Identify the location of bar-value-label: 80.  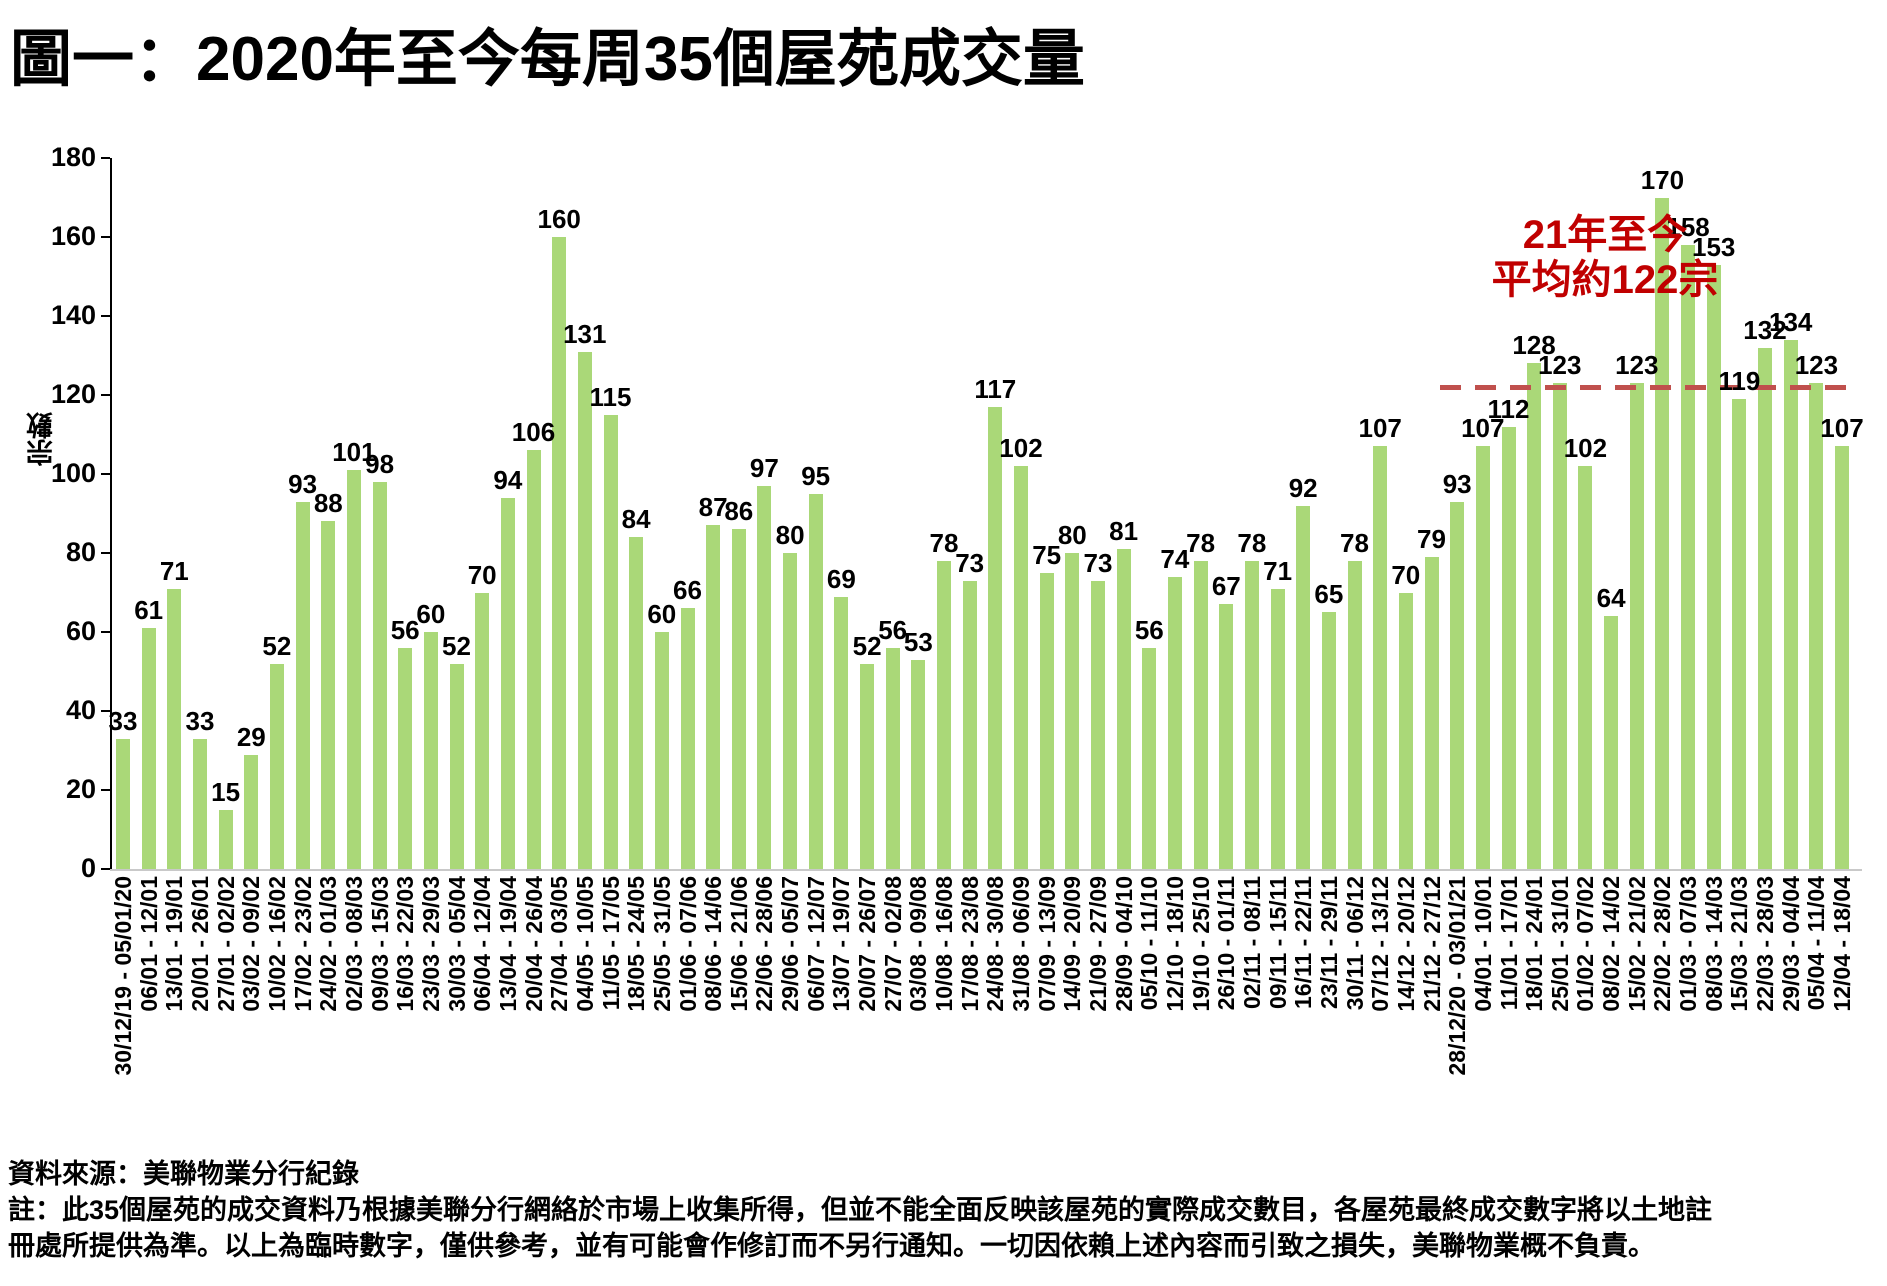
(1072, 535).